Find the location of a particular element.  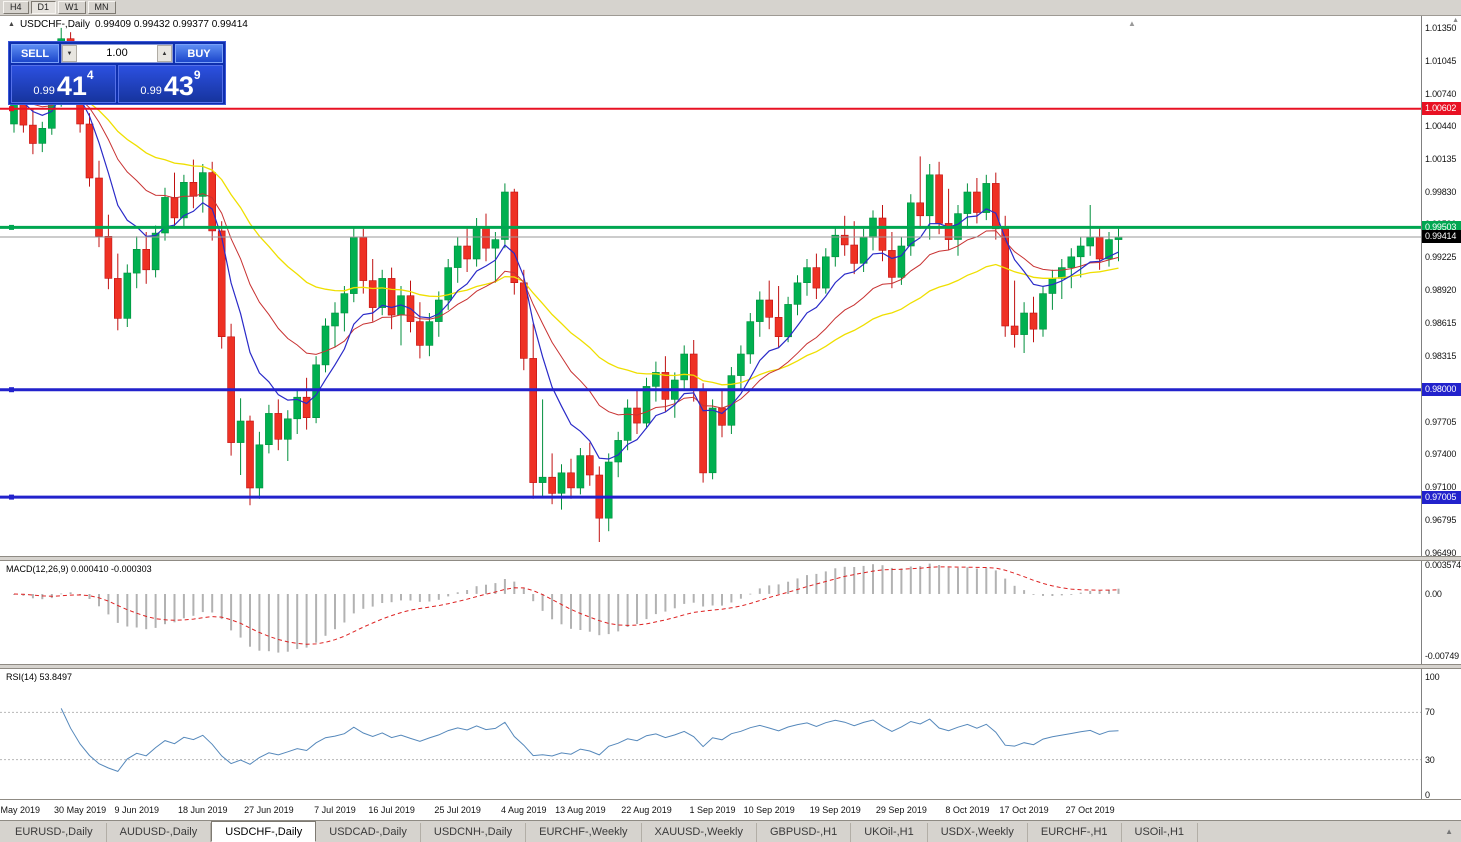

price-level-badge: 0.98000 is located at coordinates (1441, 390).